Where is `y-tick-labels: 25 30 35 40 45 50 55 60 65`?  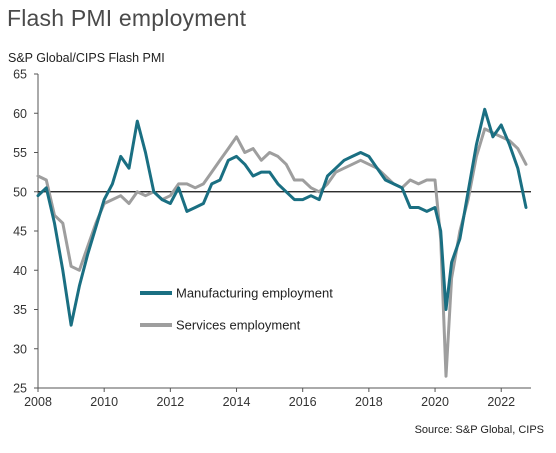
y-tick-labels: 25 30 35 40 45 50 55 60 65 is located at coordinates (20, 232).